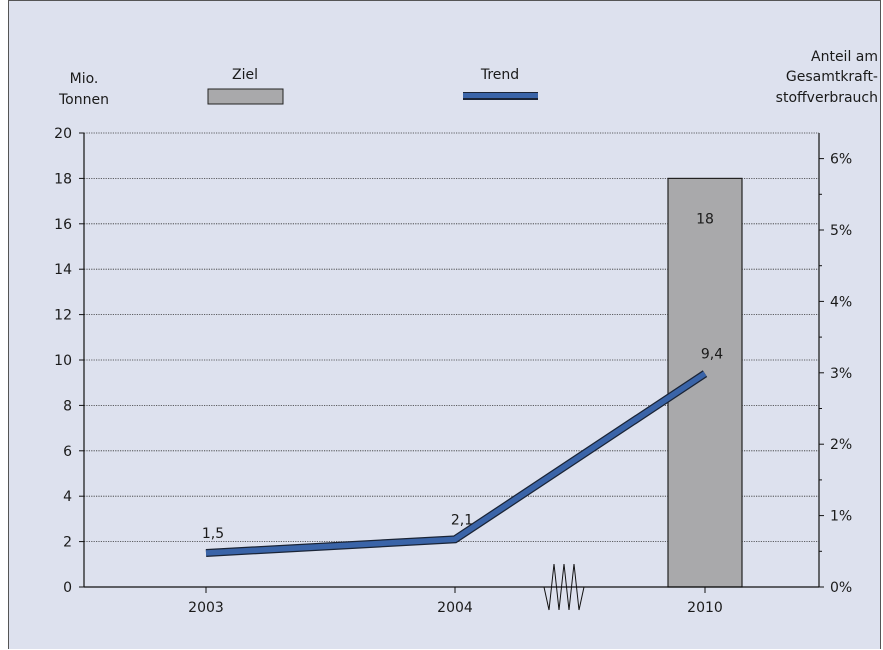 Image resolution: width=883 pixels, height=650 pixels. Describe the element at coordinates (63, 270) in the screenshot. I see `y-tick-label: 14` at that location.